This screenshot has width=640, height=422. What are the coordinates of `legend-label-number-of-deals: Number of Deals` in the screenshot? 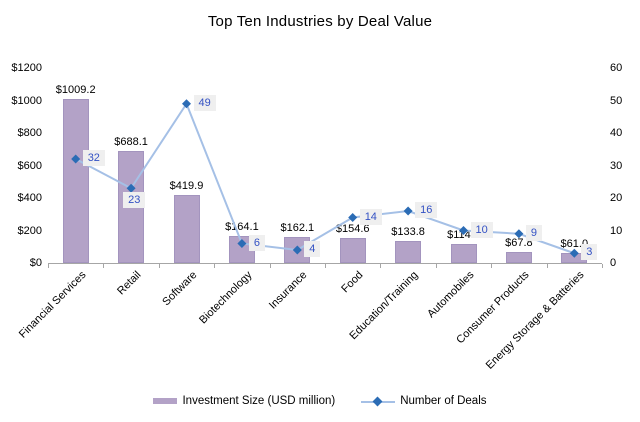 It's located at (443, 401).